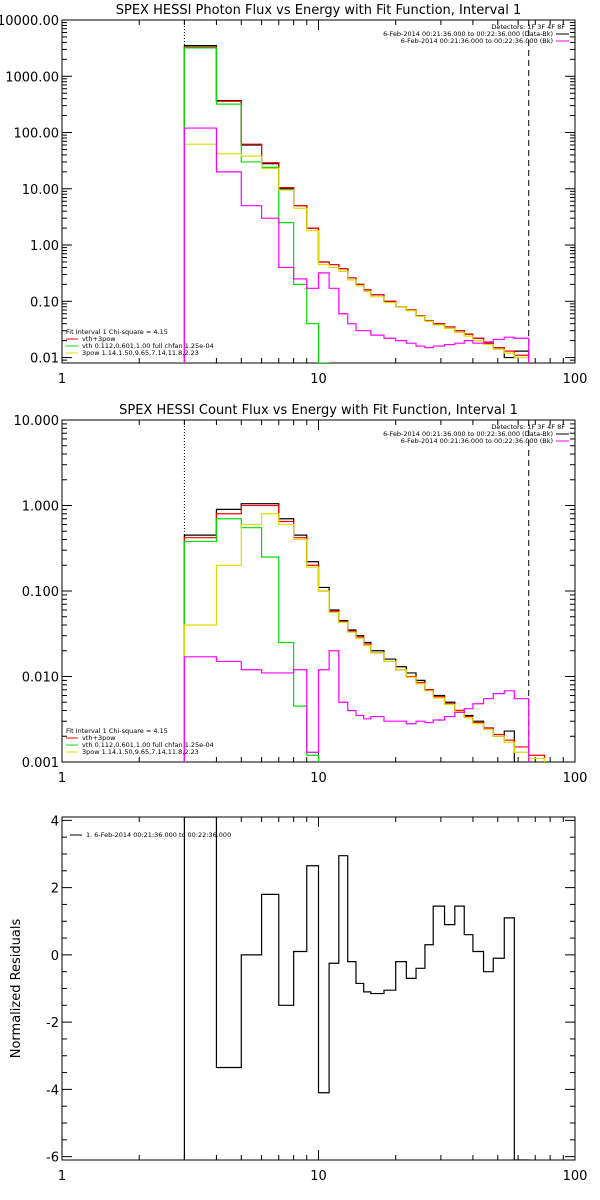  What do you see at coordinates (37, 421) in the screenshot?
I see `y-tick-label: 10.000` at bounding box center [37, 421].